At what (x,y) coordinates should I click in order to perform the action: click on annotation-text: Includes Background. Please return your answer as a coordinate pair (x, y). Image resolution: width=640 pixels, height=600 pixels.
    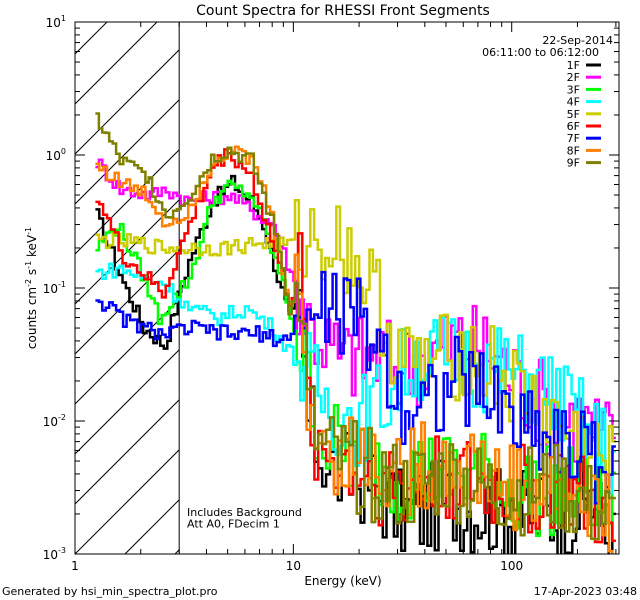
    Looking at the image, I should click on (244, 512).